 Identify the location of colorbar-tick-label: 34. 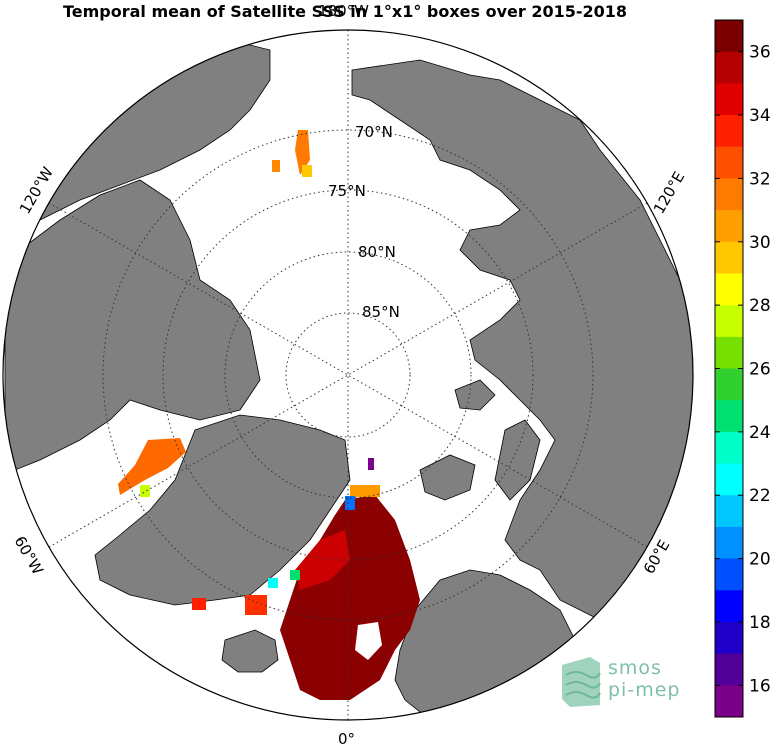
(760, 116).